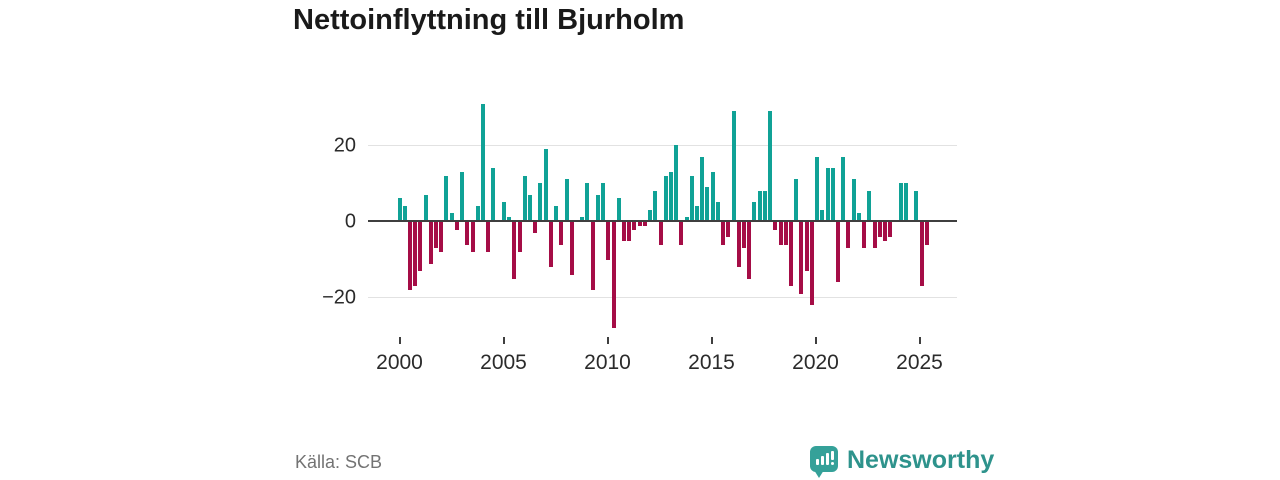 This screenshot has height=480, width=1280. I want to click on x-axis-tick-label: 2025, so click(919, 362).